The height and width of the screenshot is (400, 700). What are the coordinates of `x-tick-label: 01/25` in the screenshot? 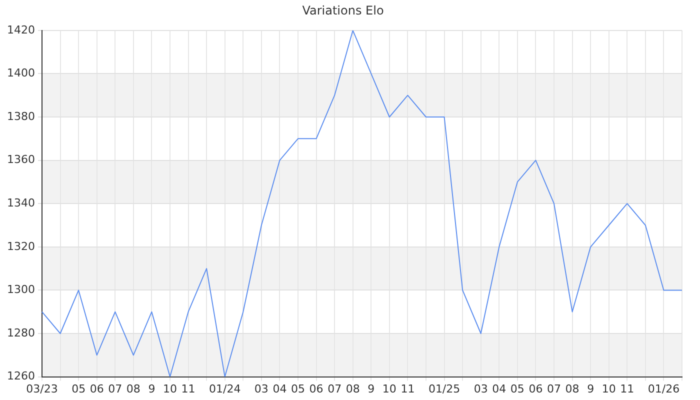 It's located at (444, 389).